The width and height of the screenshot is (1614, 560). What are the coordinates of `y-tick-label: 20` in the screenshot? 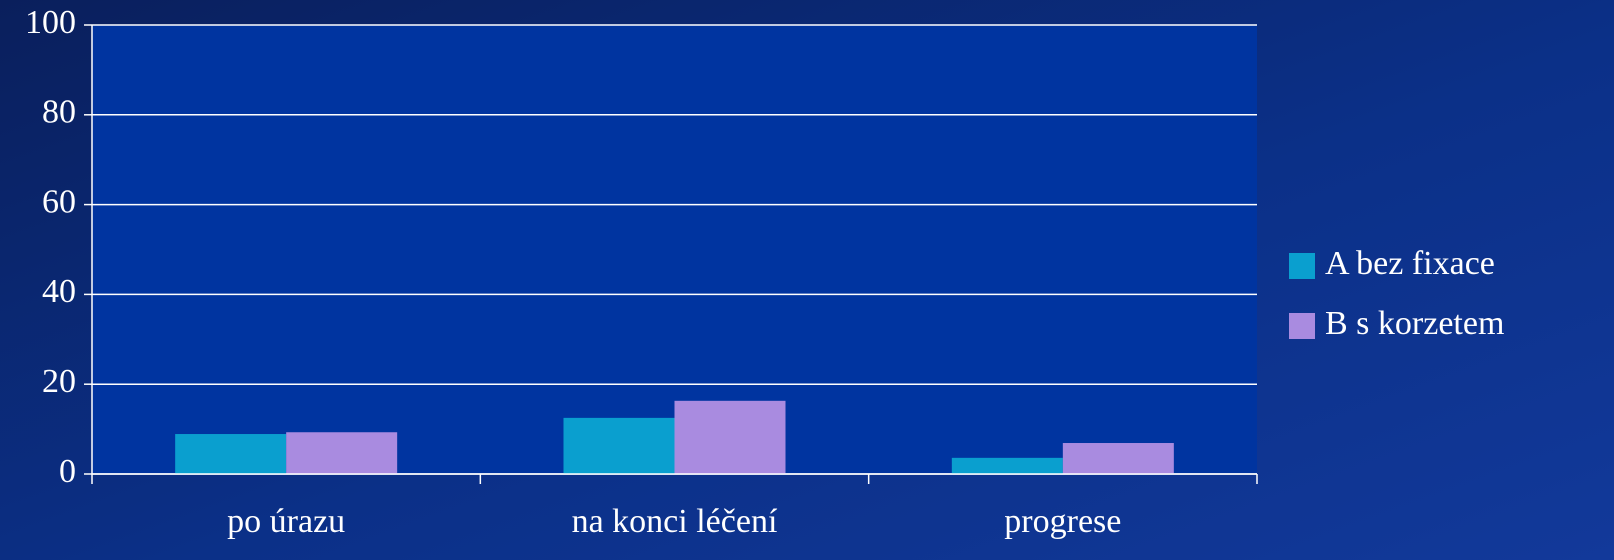 It's located at (59, 381).